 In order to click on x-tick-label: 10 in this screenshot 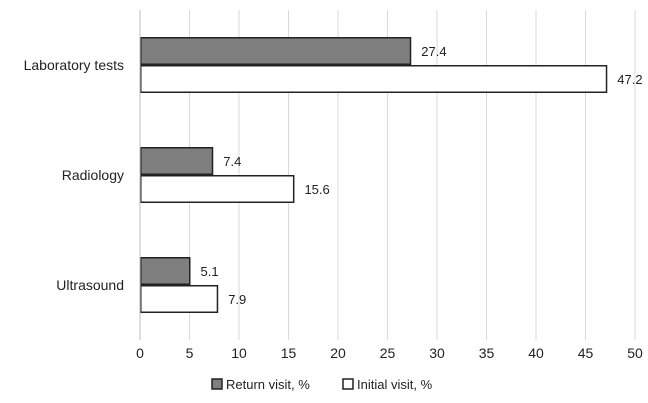, I will do `click(239, 353)`.